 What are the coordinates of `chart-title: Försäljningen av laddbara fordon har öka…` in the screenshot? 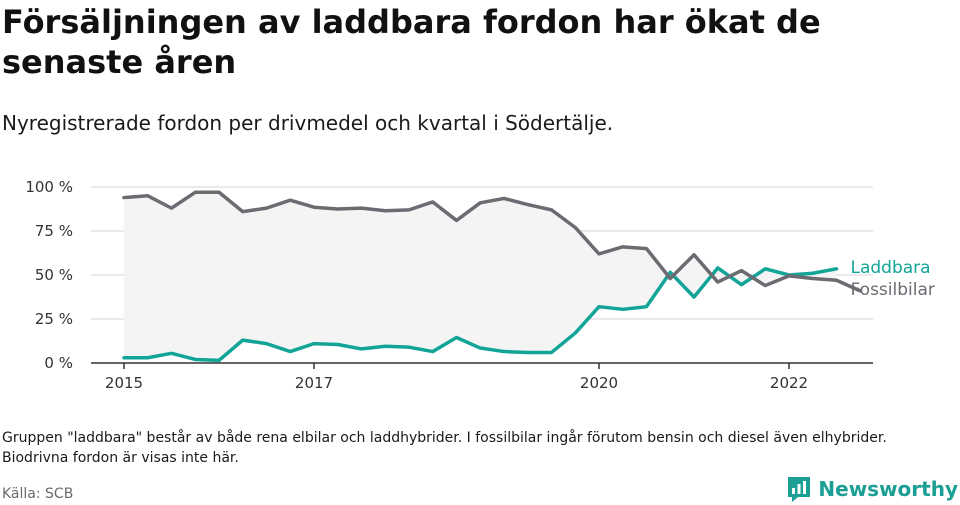 It's located at (411, 42).